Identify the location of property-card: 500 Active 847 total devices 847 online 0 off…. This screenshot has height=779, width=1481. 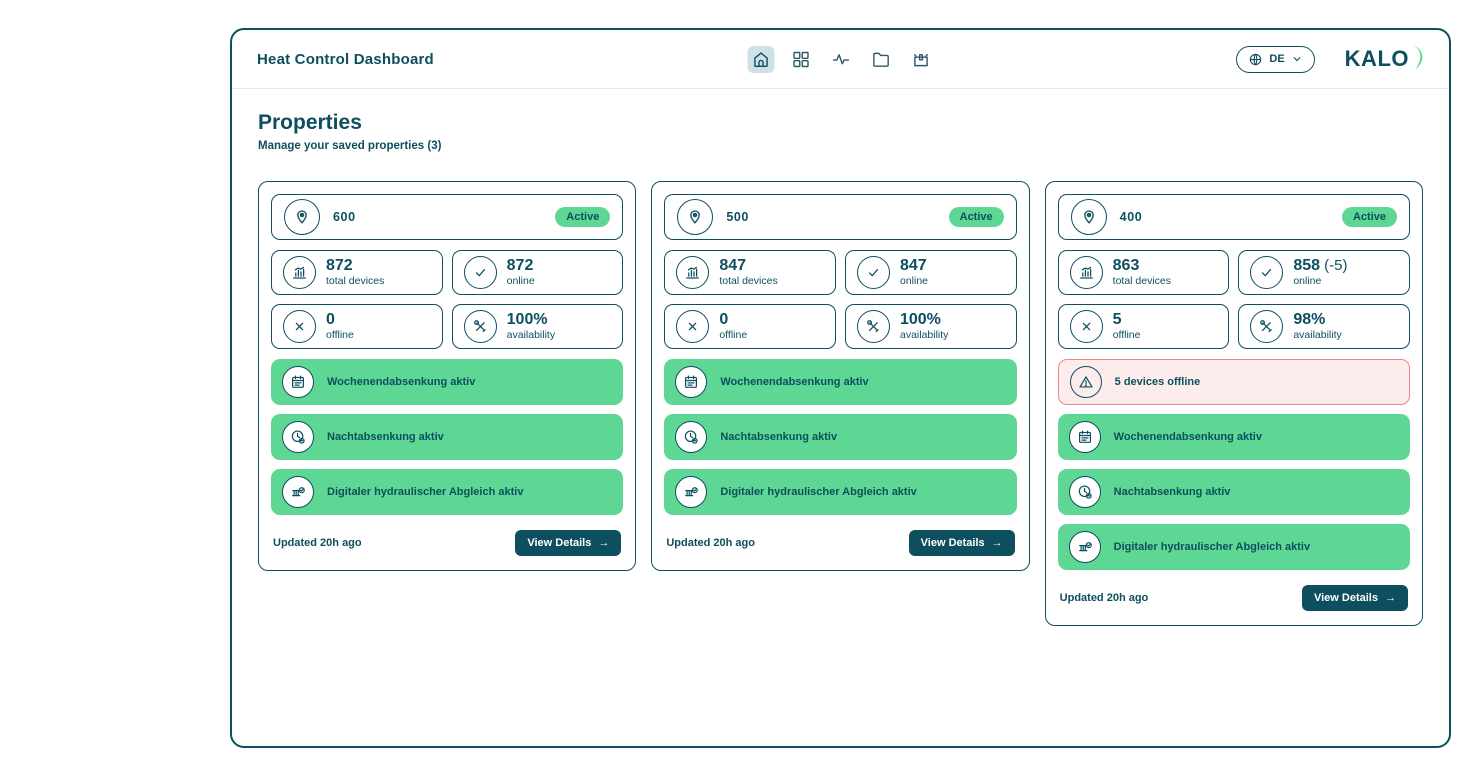
(840, 376).